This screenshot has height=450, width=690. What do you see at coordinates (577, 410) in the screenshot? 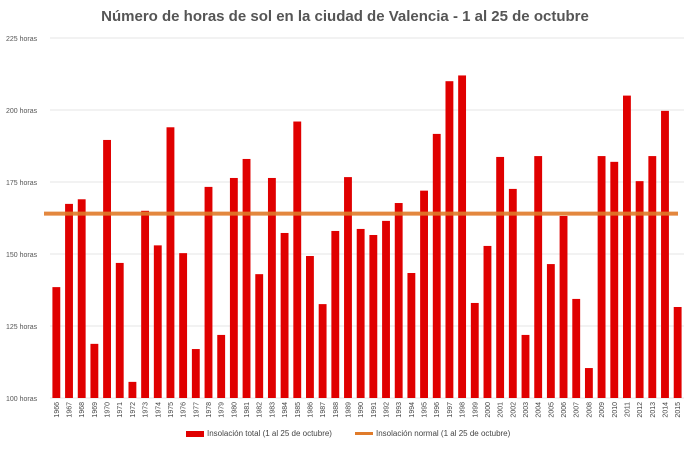
I see `x-tick-label: 2007` at bounding box center [577, 410].